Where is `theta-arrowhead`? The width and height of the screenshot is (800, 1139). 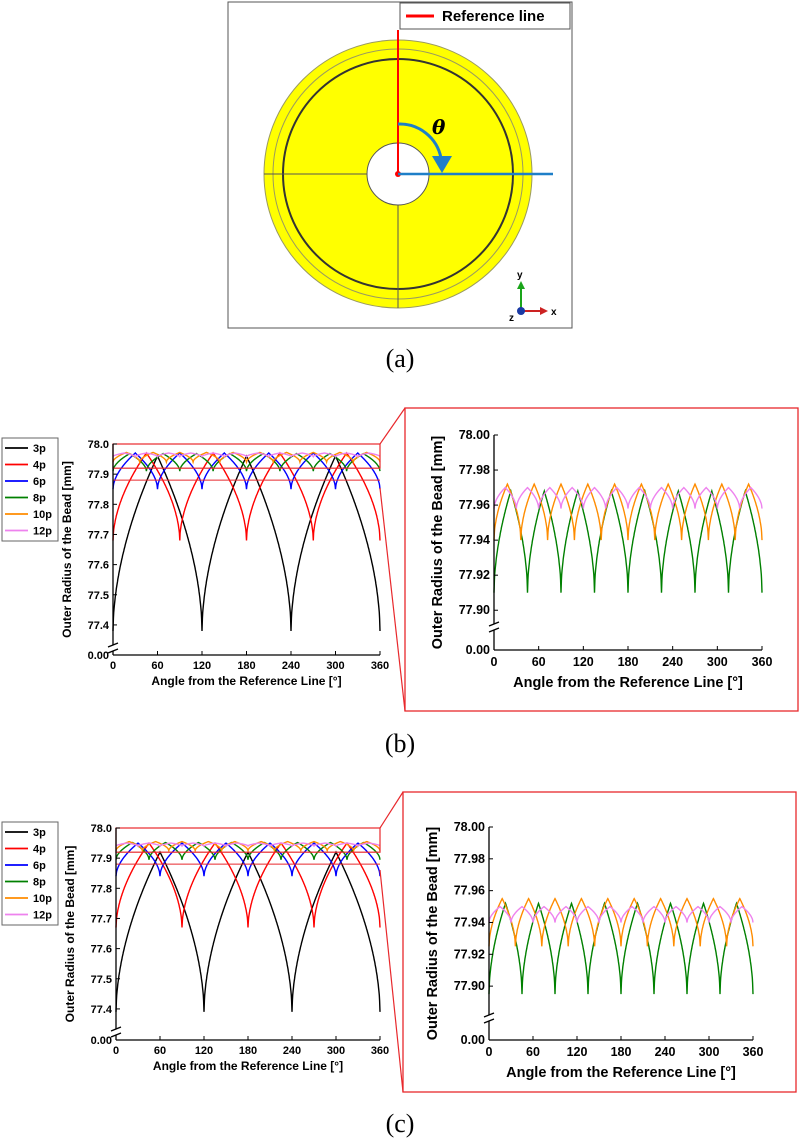
theta-arrowhead is located at coordinates (442, 164).